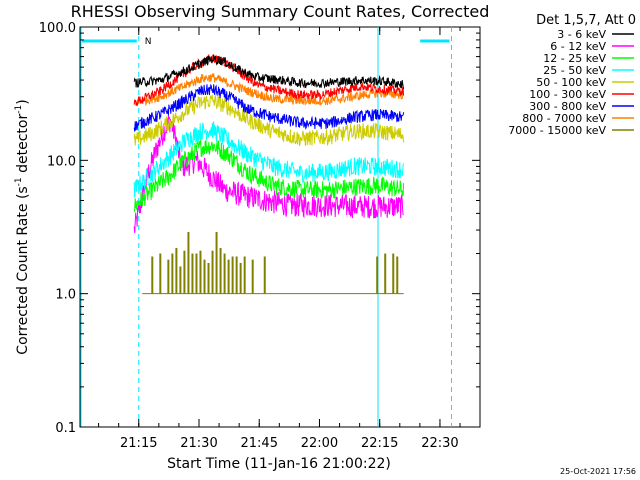 Image resolution: width=640 pixels, height=480 pixels. I want to click on y-tick-label: 1.0, so click(65, 295).